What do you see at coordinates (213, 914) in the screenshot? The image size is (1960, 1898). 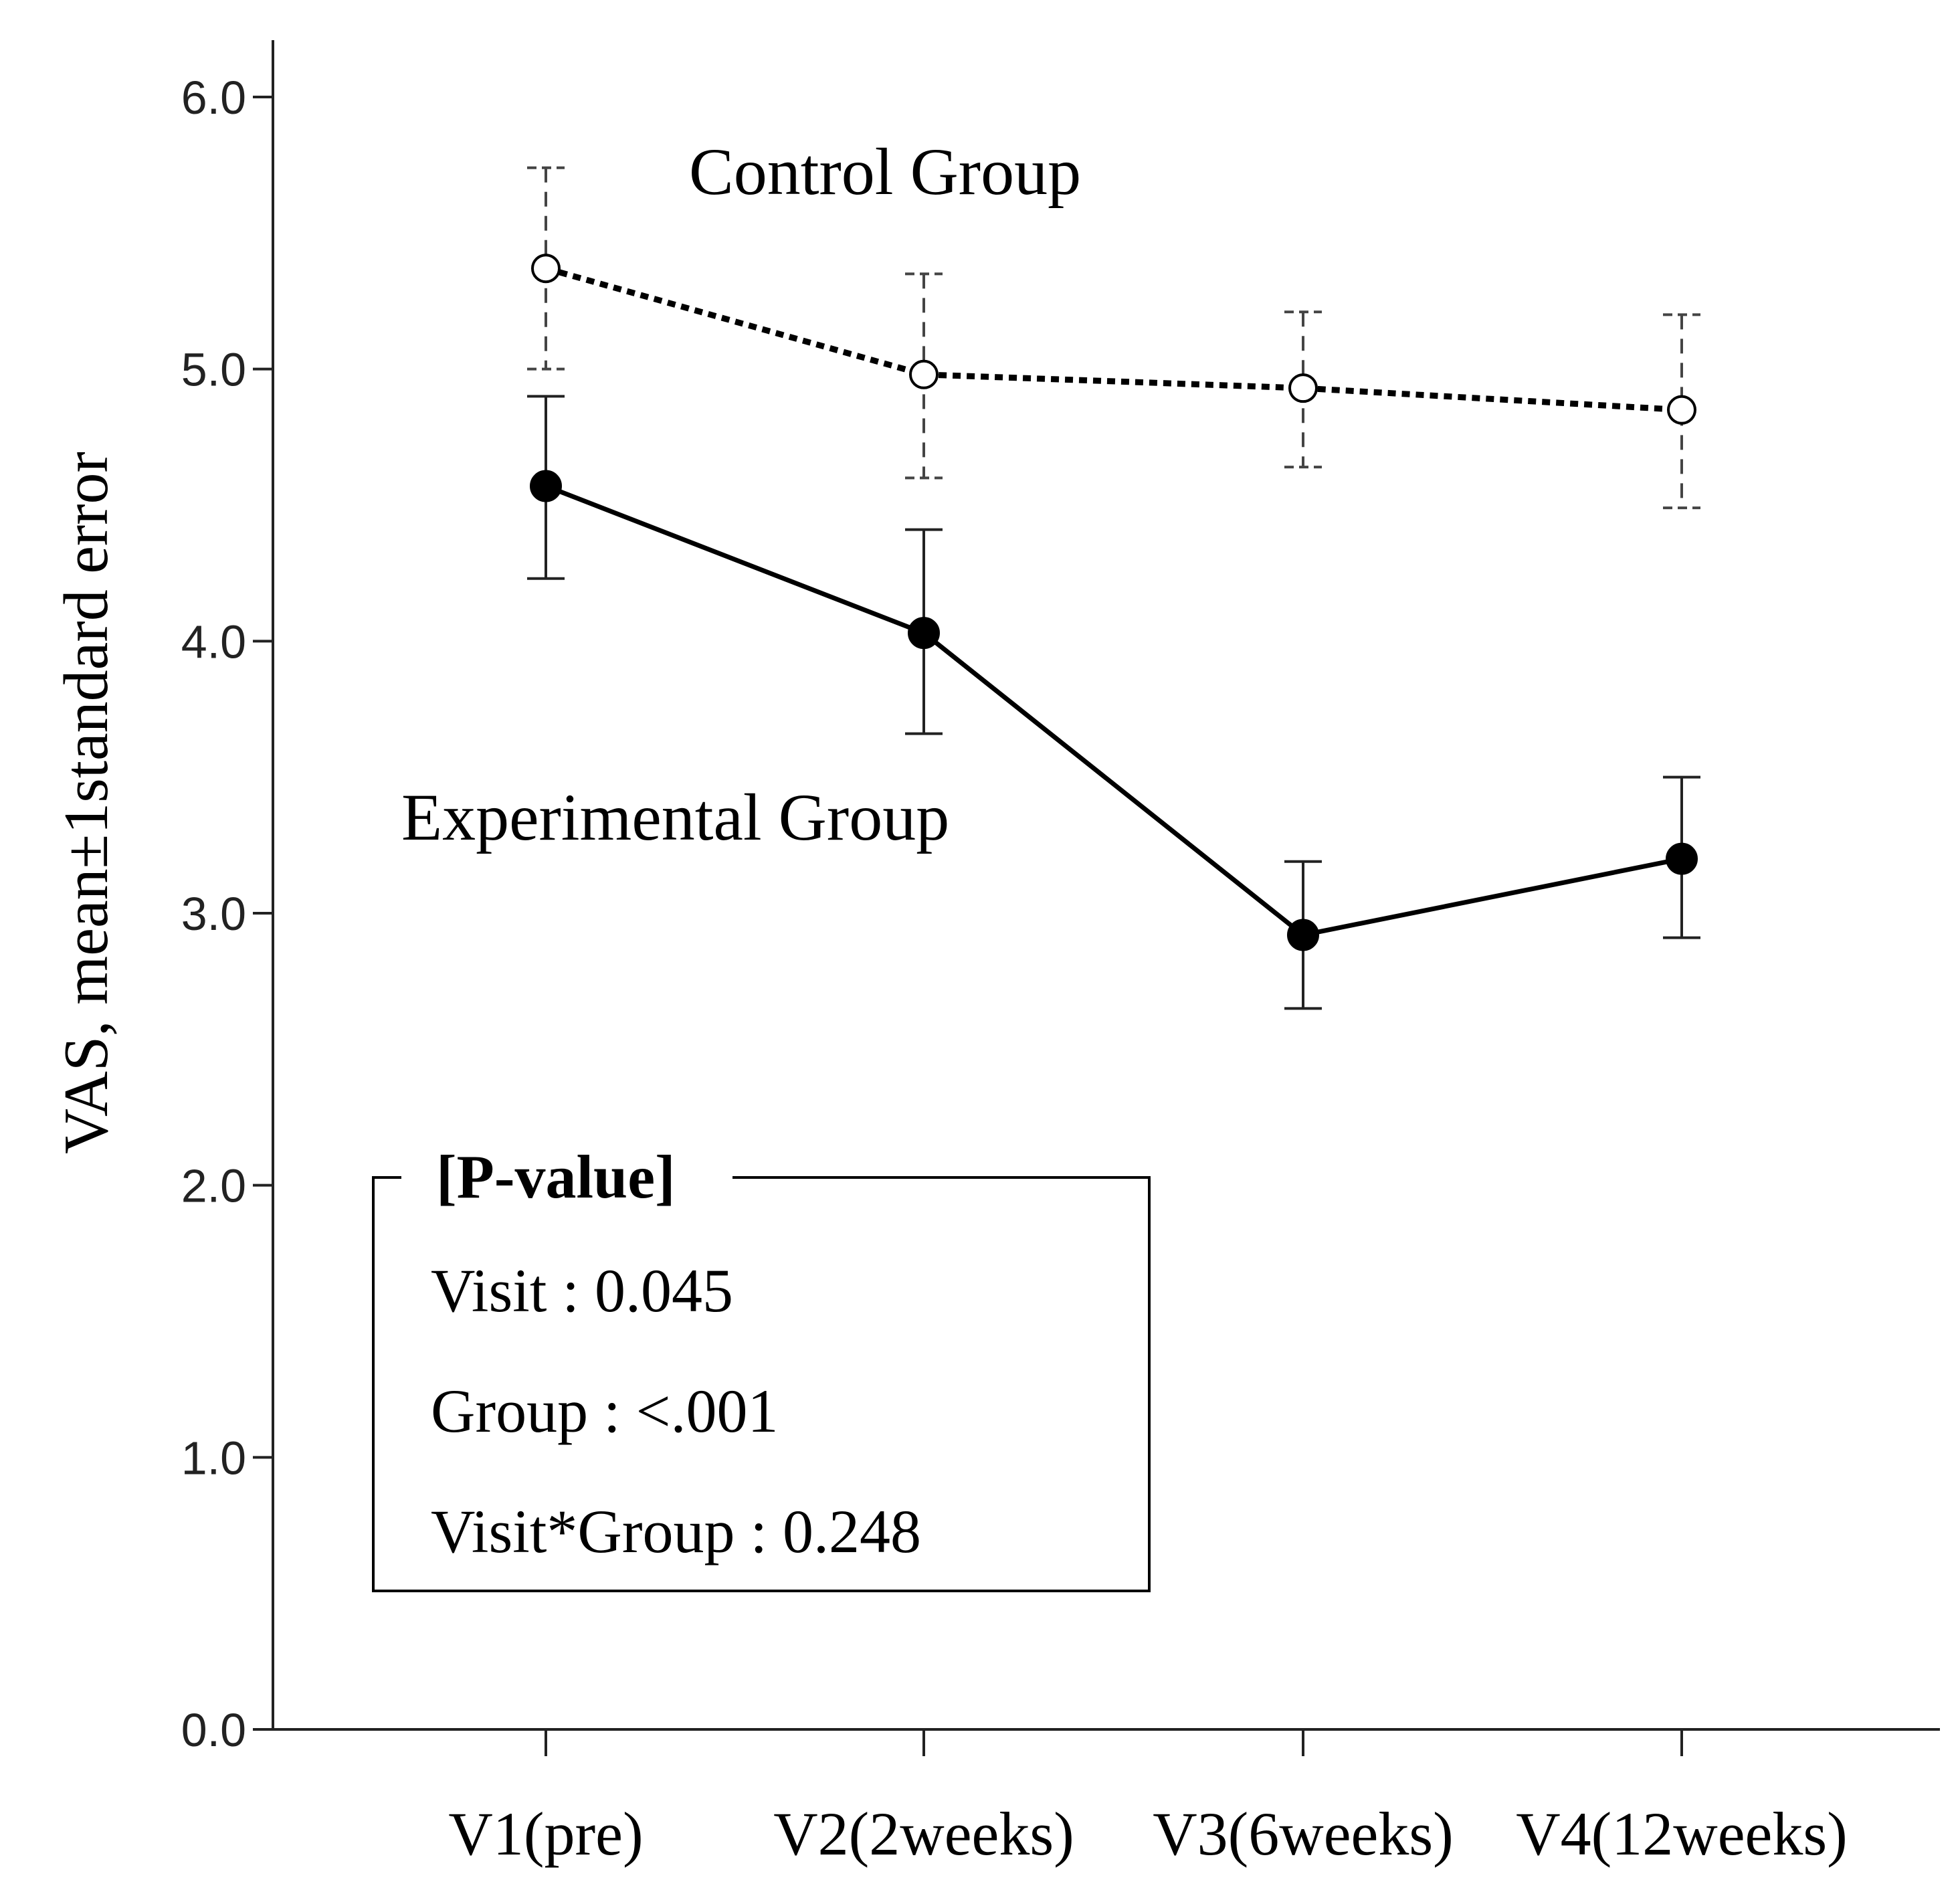 I see `y-tick-label: 3.0` at bounding box center [213, 914].